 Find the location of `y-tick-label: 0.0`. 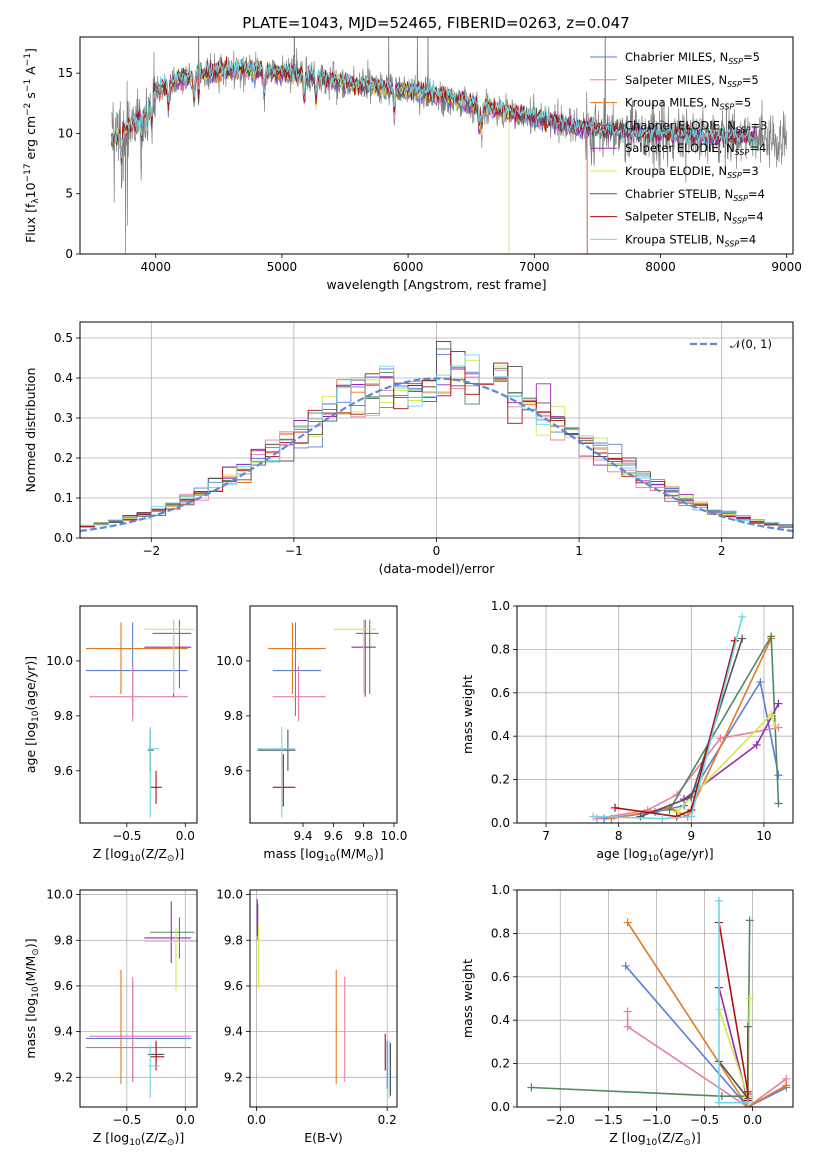

y-tick-label: 0.0 is located at coordinates (63, 538).